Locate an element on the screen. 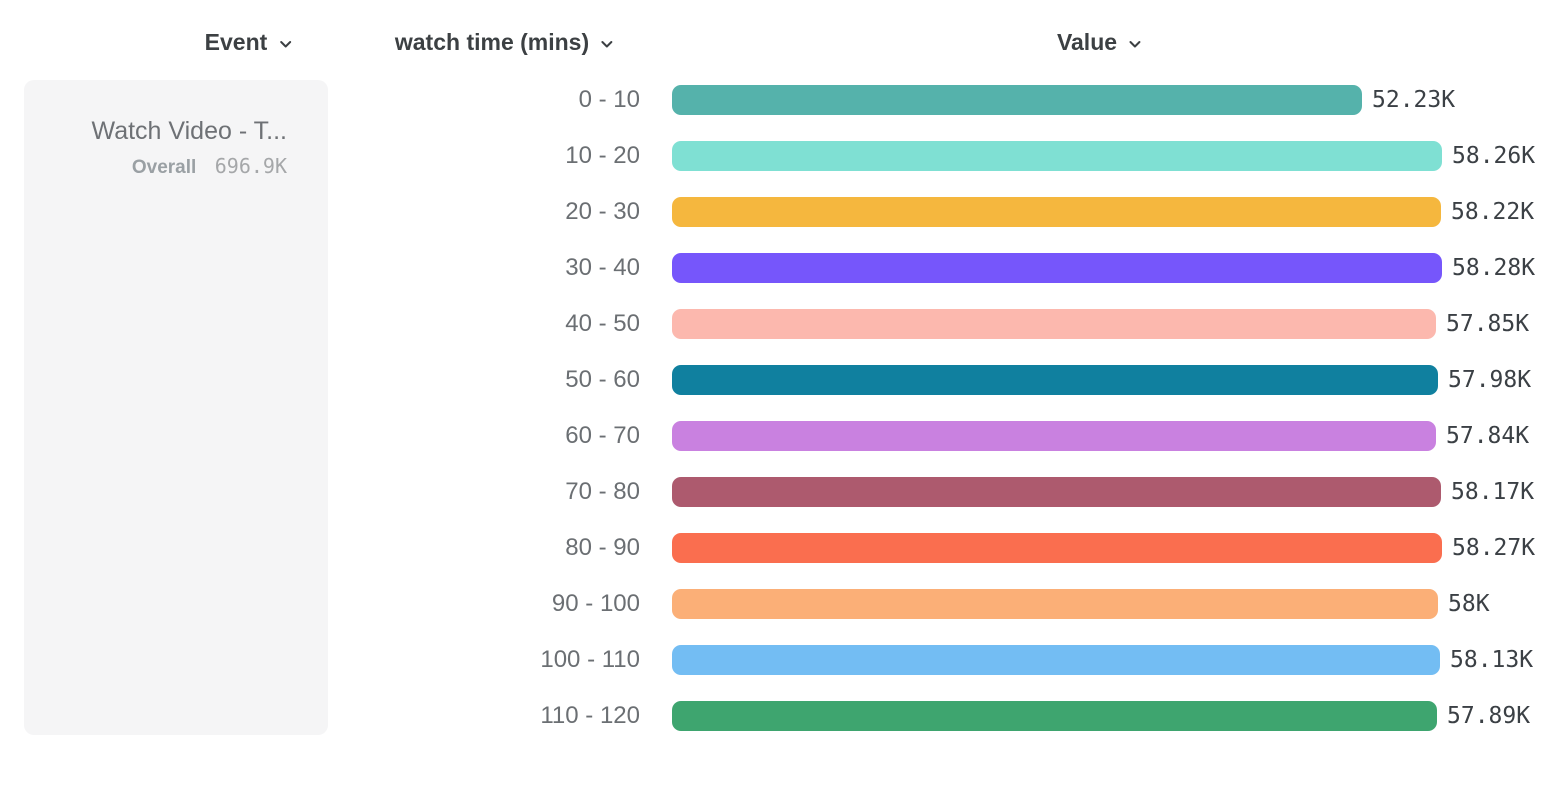 Image resolution: width=1568 pixels, height=790 pixels. value-column-header: Value is located at coordinates (1100, 42).